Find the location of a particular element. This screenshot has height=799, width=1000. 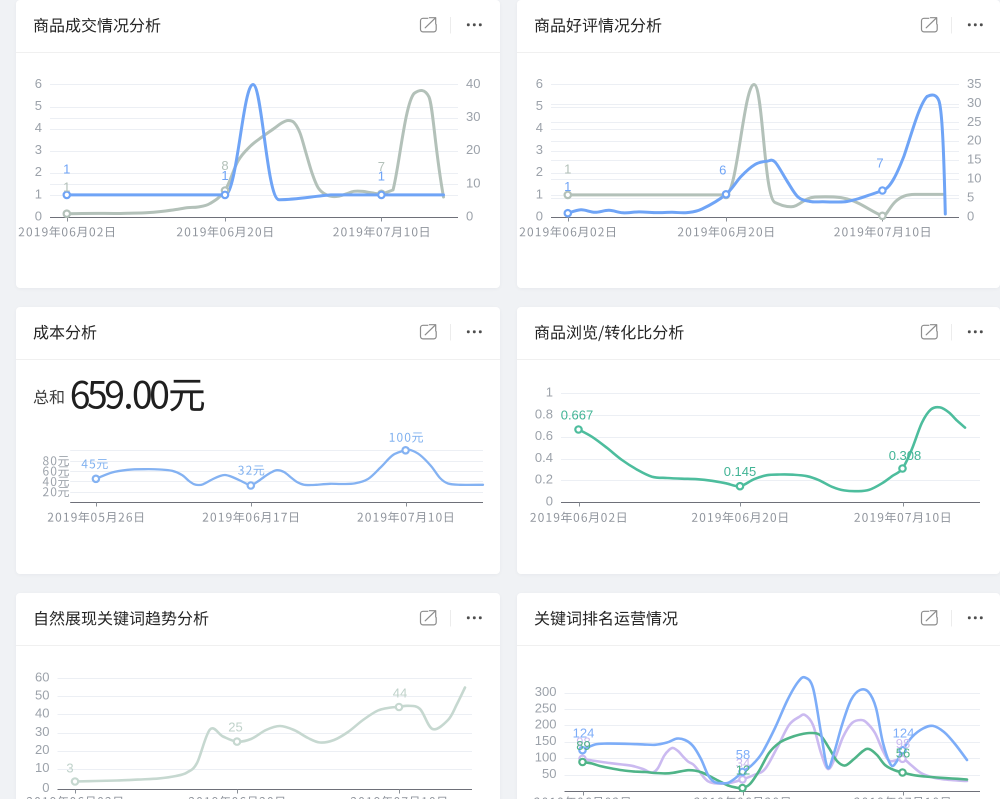

svg-text: 34 is located at coordinates (743, 762).